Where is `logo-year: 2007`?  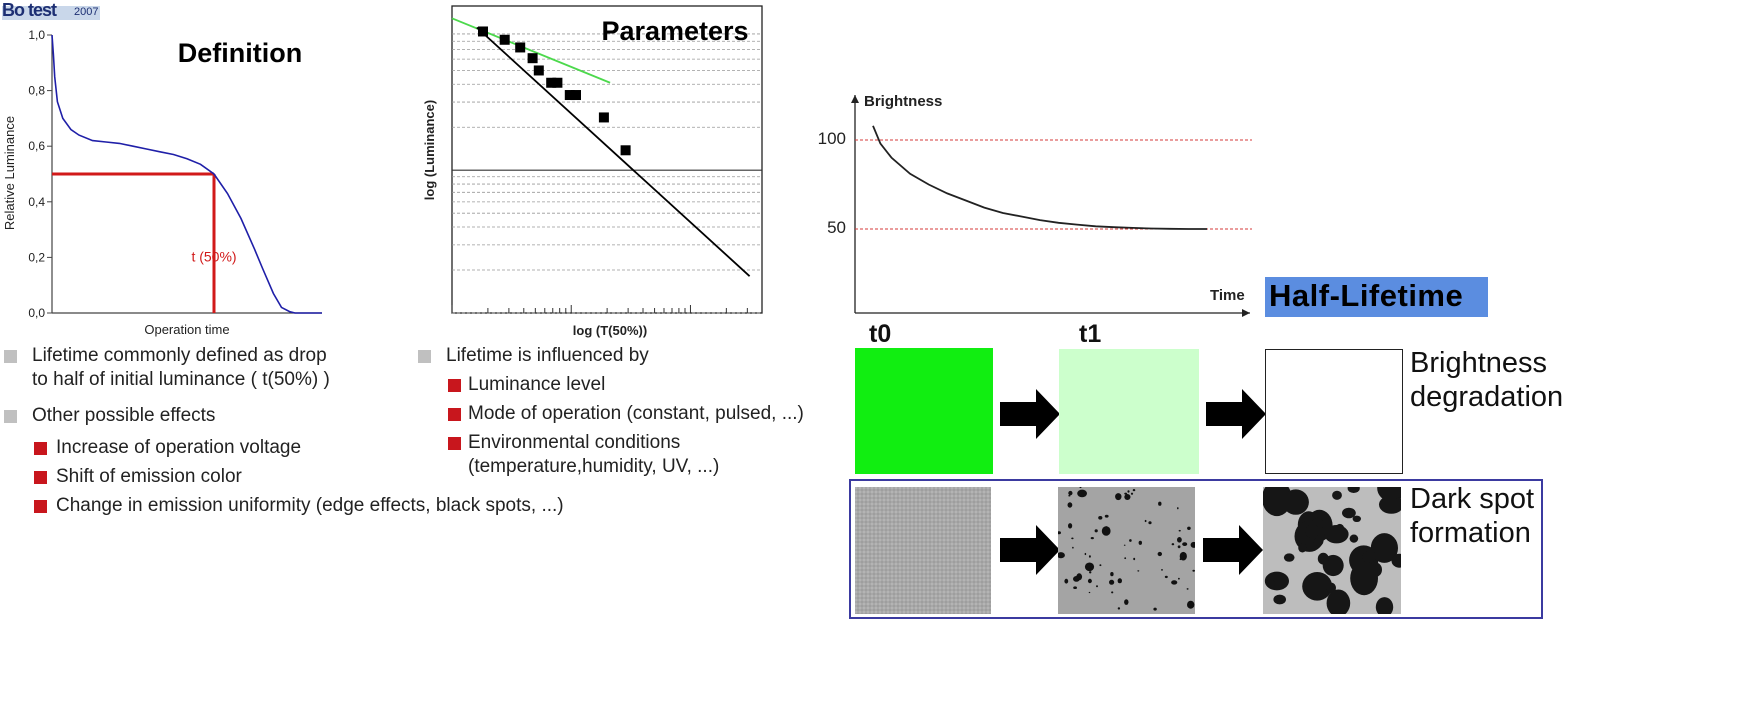
logo-year: 2007 is located at coordinates (86, 12).